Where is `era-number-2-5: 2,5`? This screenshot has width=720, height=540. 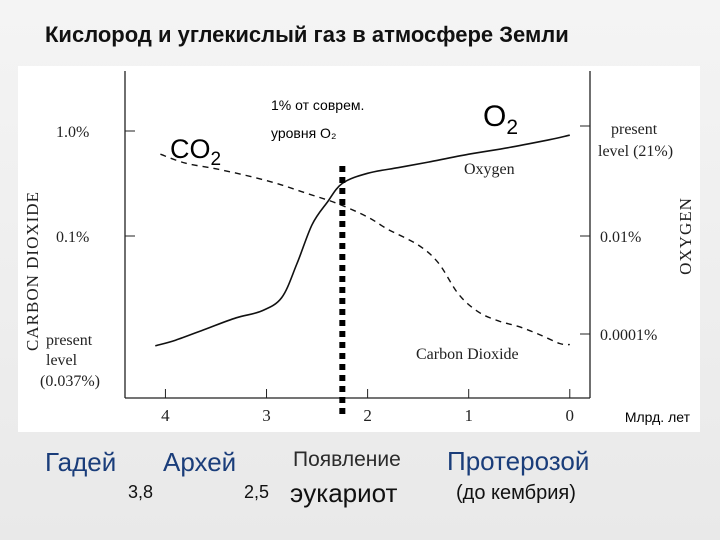 era-number-2-5: 2,5 is located at coordinates (257, 492).